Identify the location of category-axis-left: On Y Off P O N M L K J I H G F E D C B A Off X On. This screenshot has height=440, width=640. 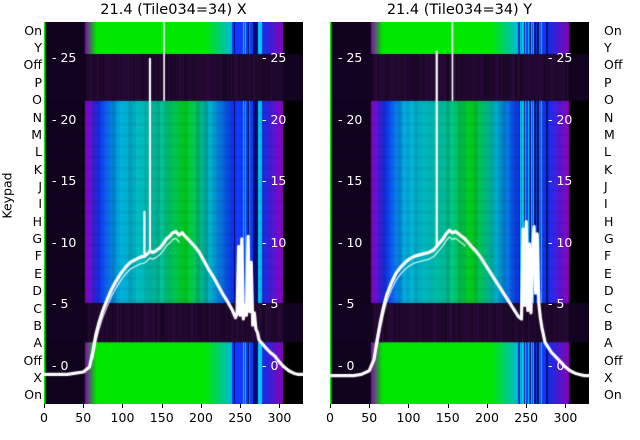
(22, 213).